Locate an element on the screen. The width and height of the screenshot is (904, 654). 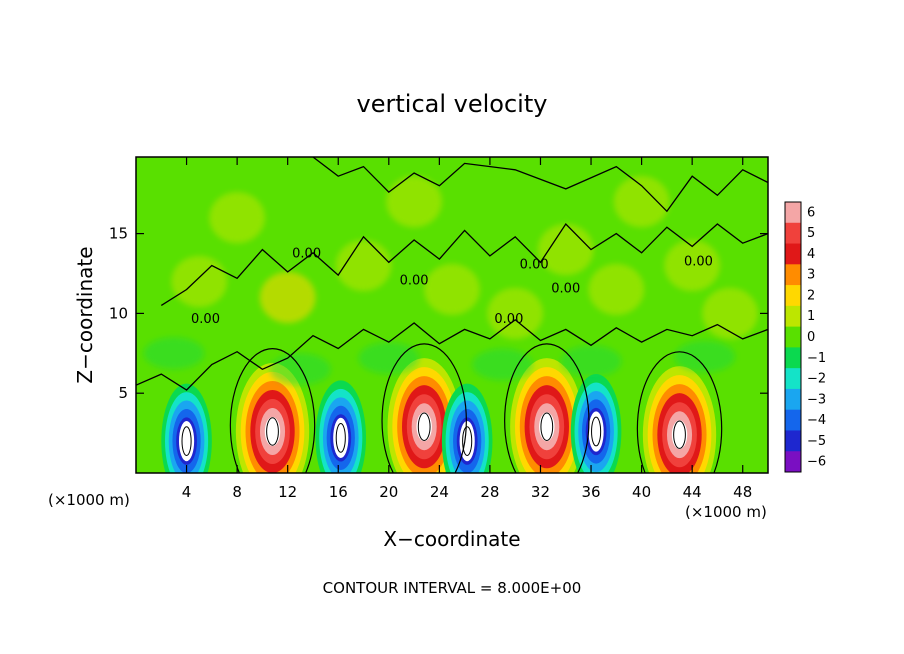
contour-label-6: 0.00 is located at coordinates (565, 289).